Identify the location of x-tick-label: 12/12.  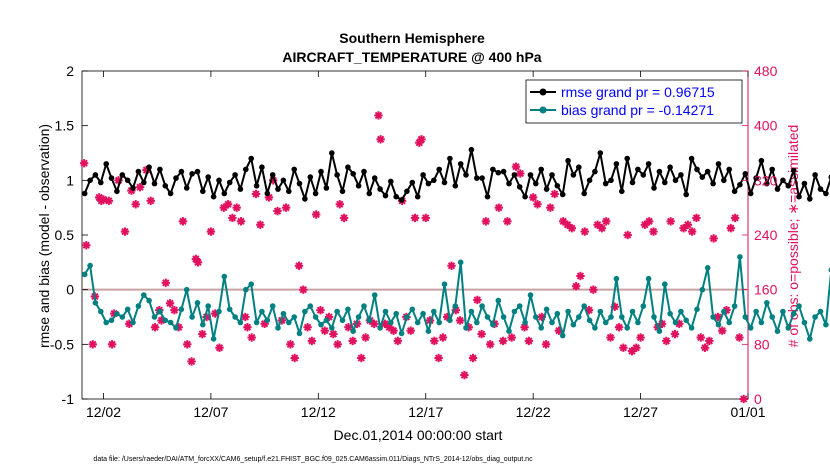
(318, 412).